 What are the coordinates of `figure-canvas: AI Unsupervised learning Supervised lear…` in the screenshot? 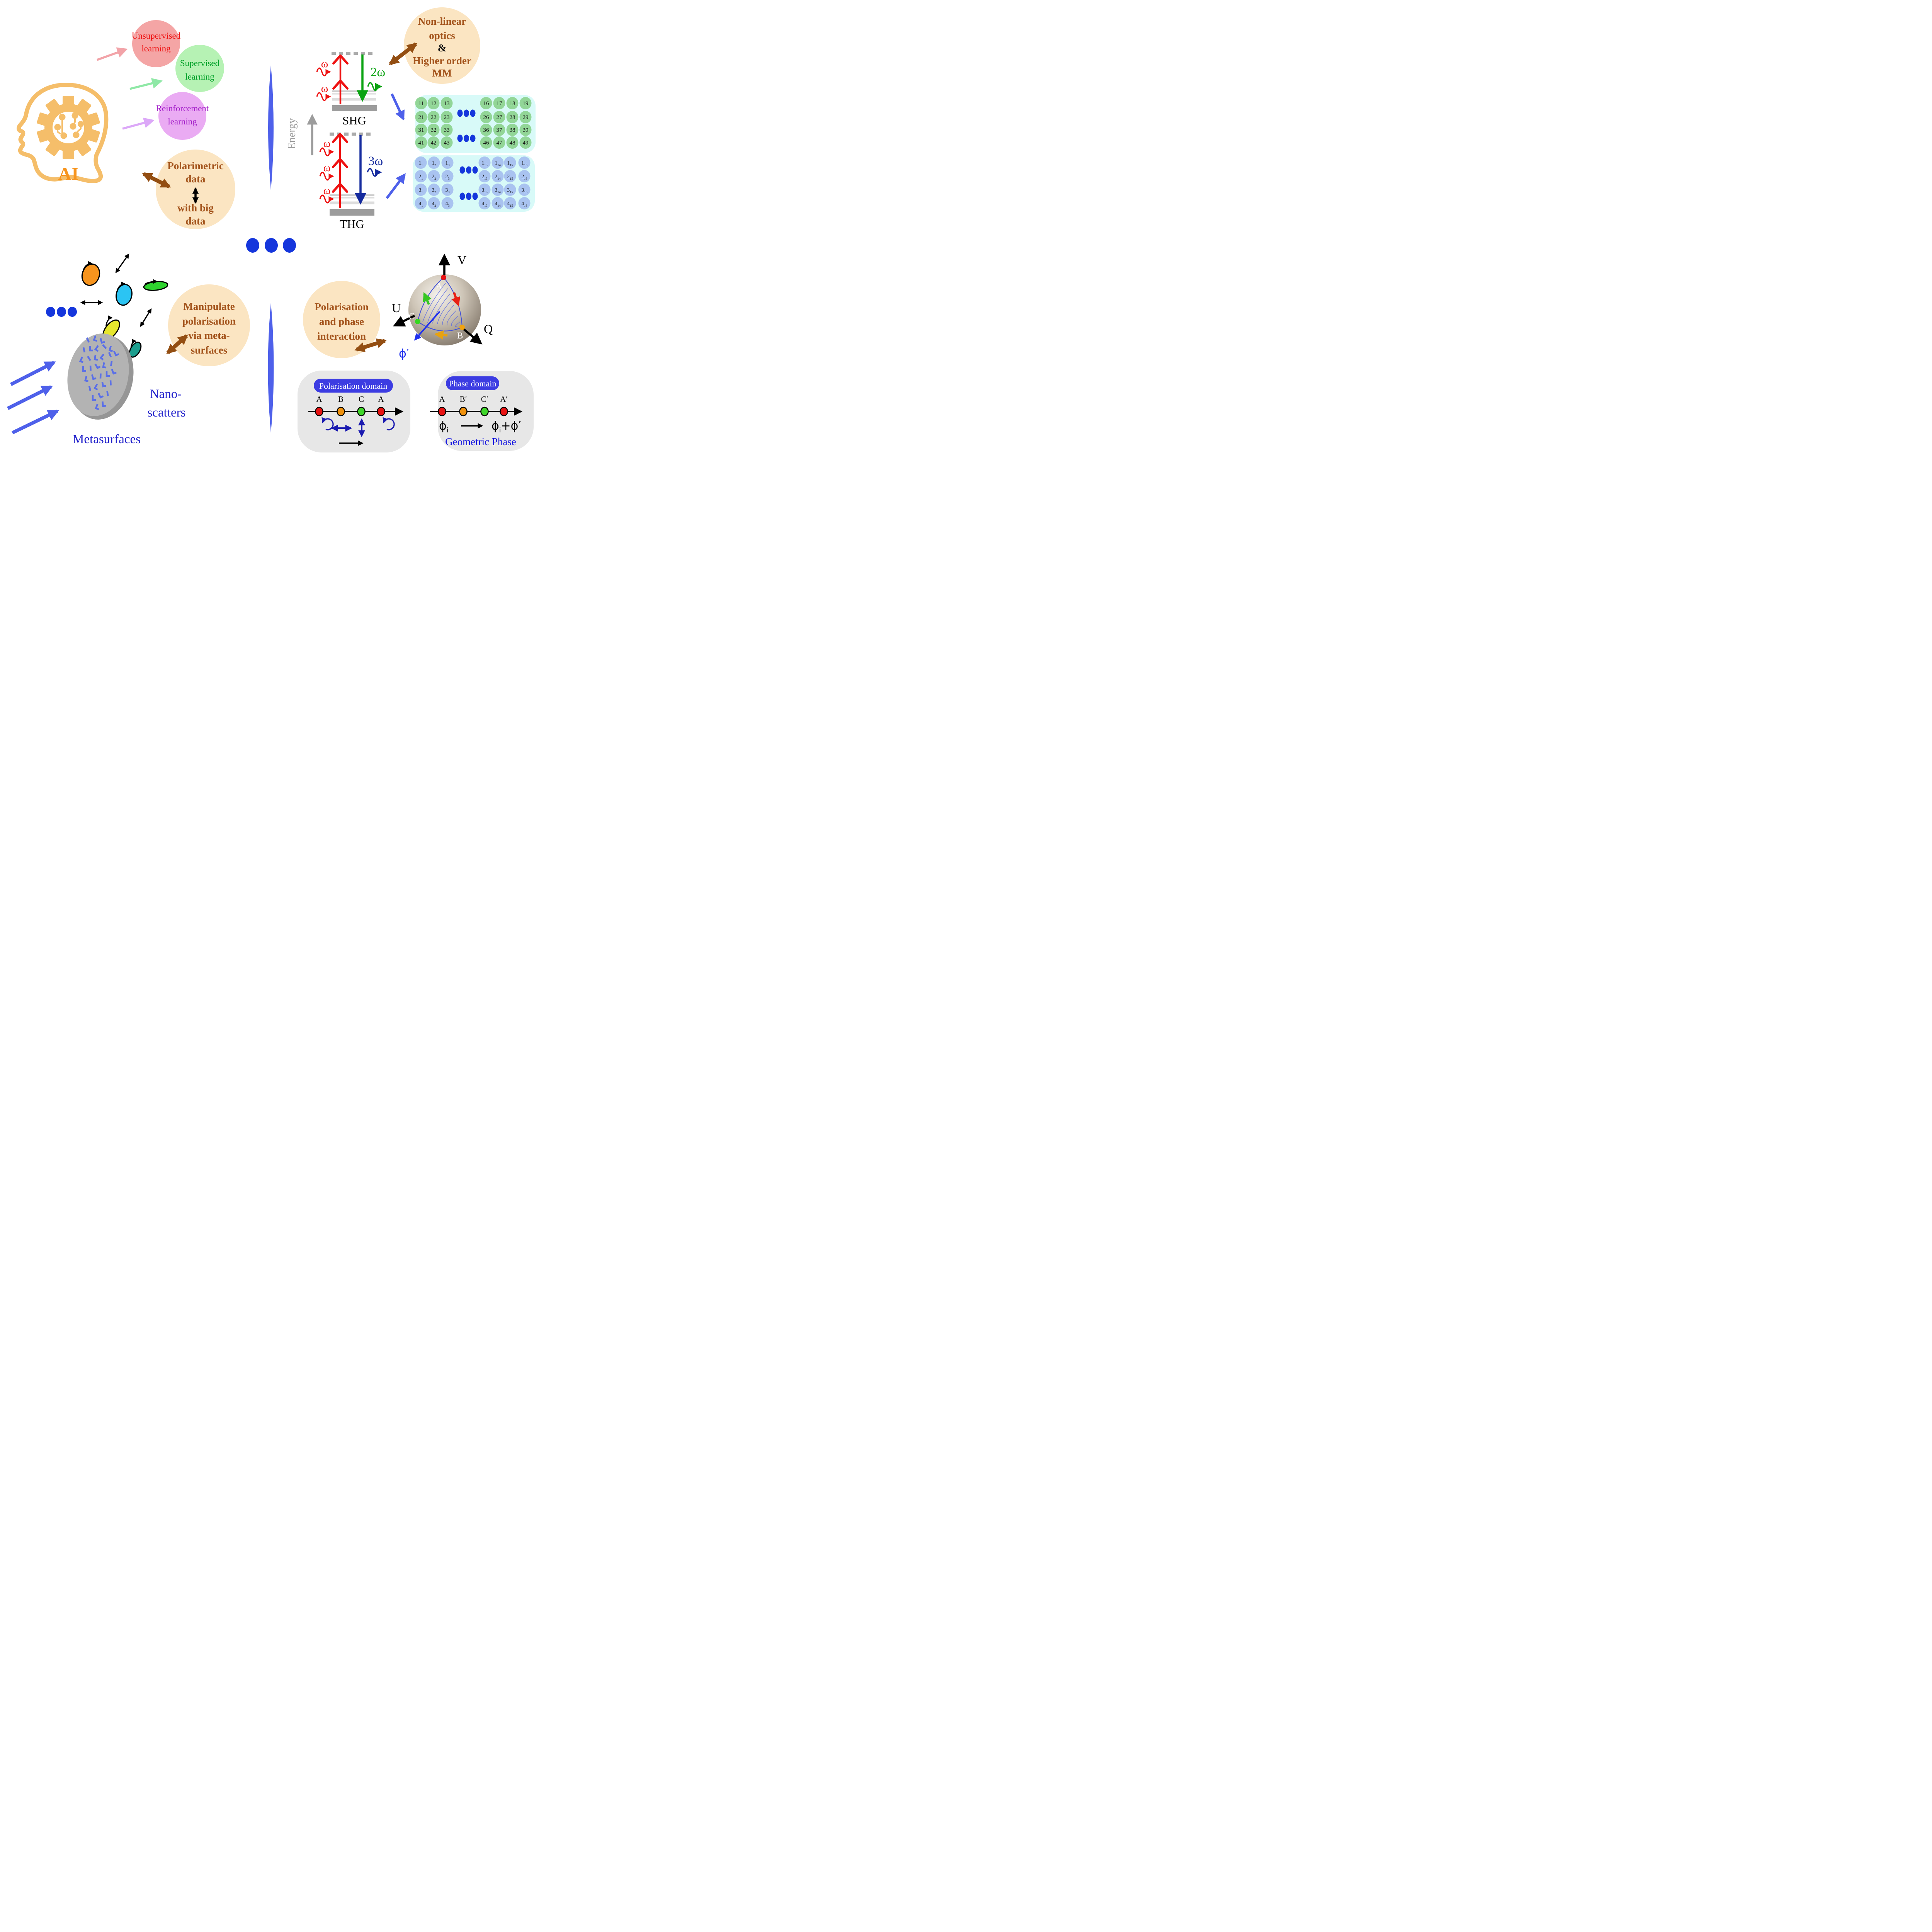 It's located at (278, 235).